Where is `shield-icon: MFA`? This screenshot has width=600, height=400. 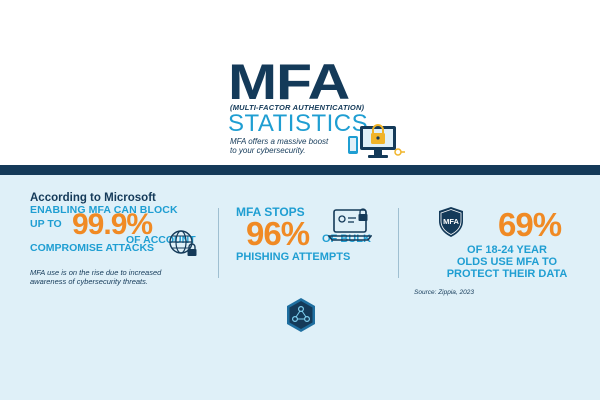 shield-icon: MFA is located at coordinates (451, 222).